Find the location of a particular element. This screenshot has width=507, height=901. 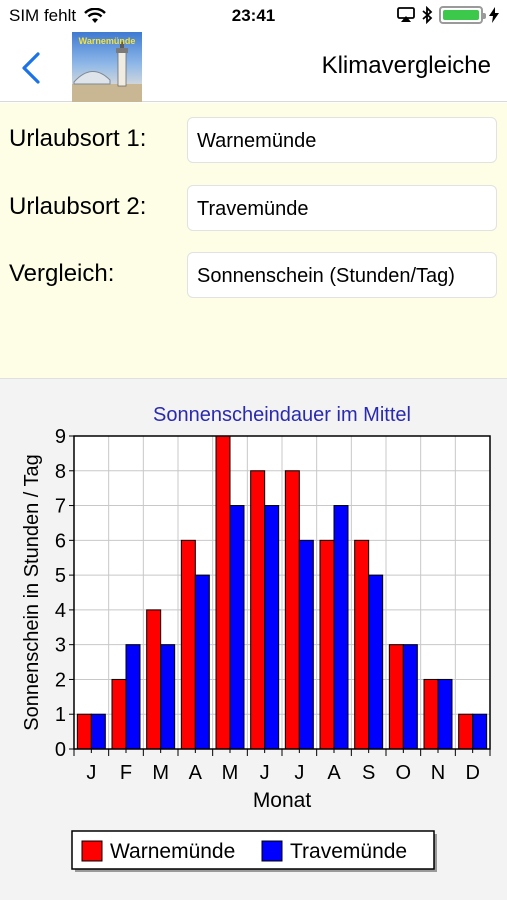

lighthouse-image is located at coordinates (107, 72).